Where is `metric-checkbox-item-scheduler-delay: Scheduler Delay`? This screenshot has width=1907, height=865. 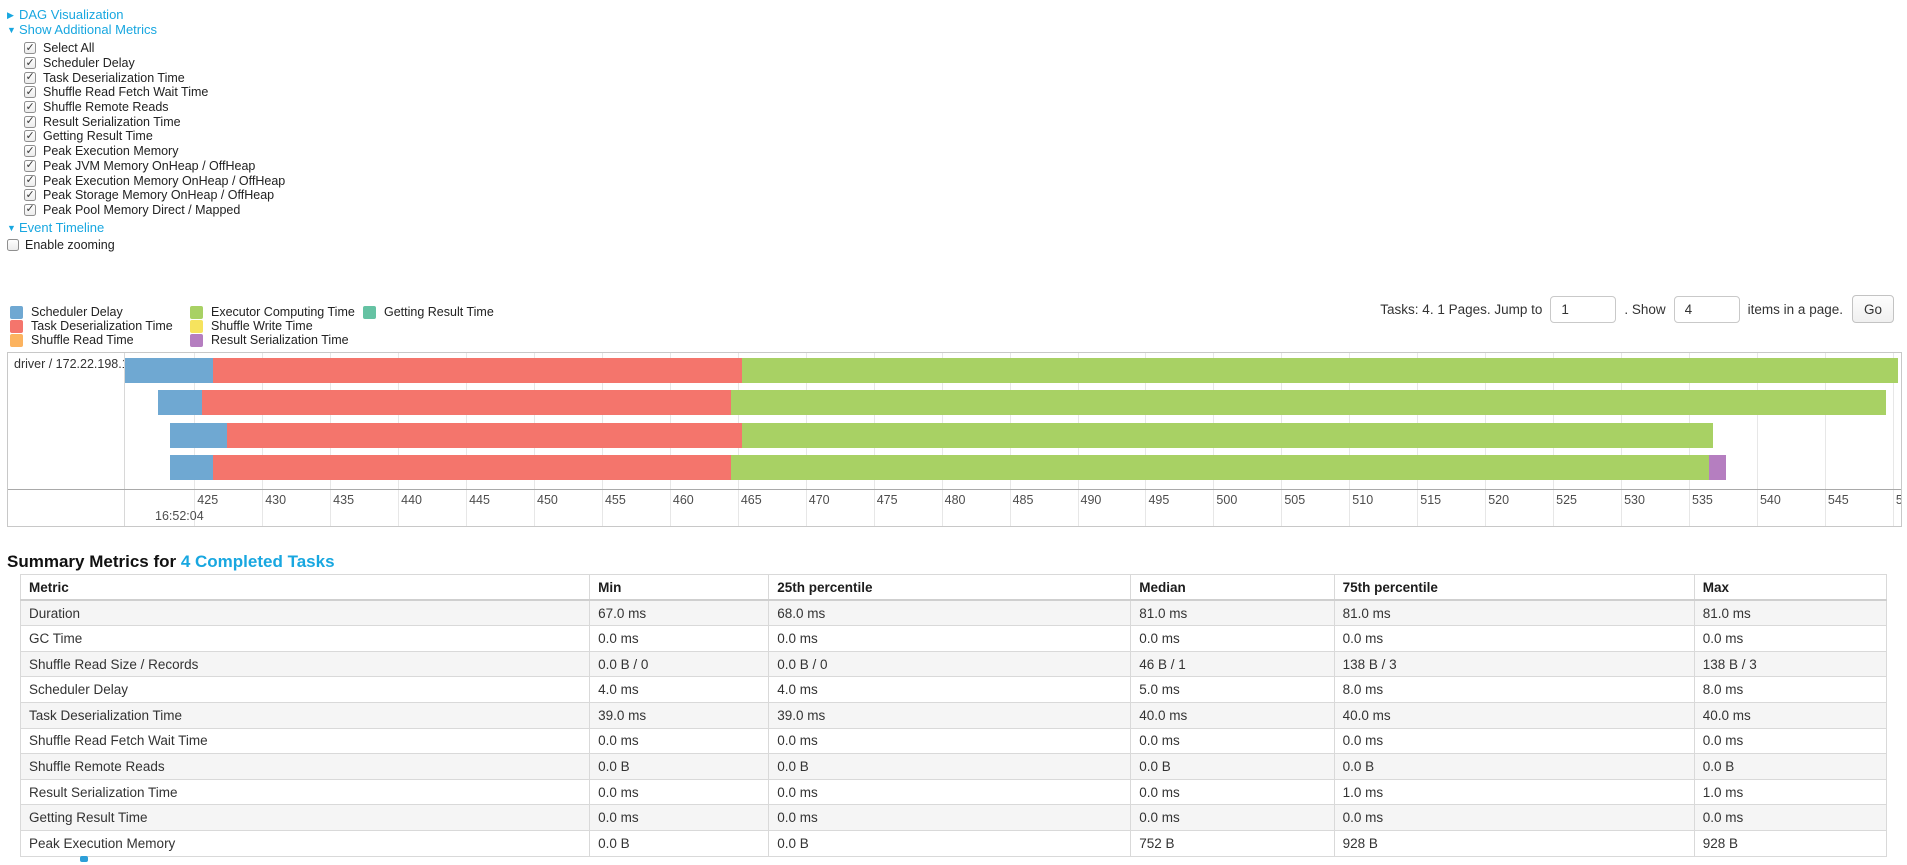
metric-checkbox-item-scheduler-delay: Scheduler Delay is located at coordinates (154, 63).